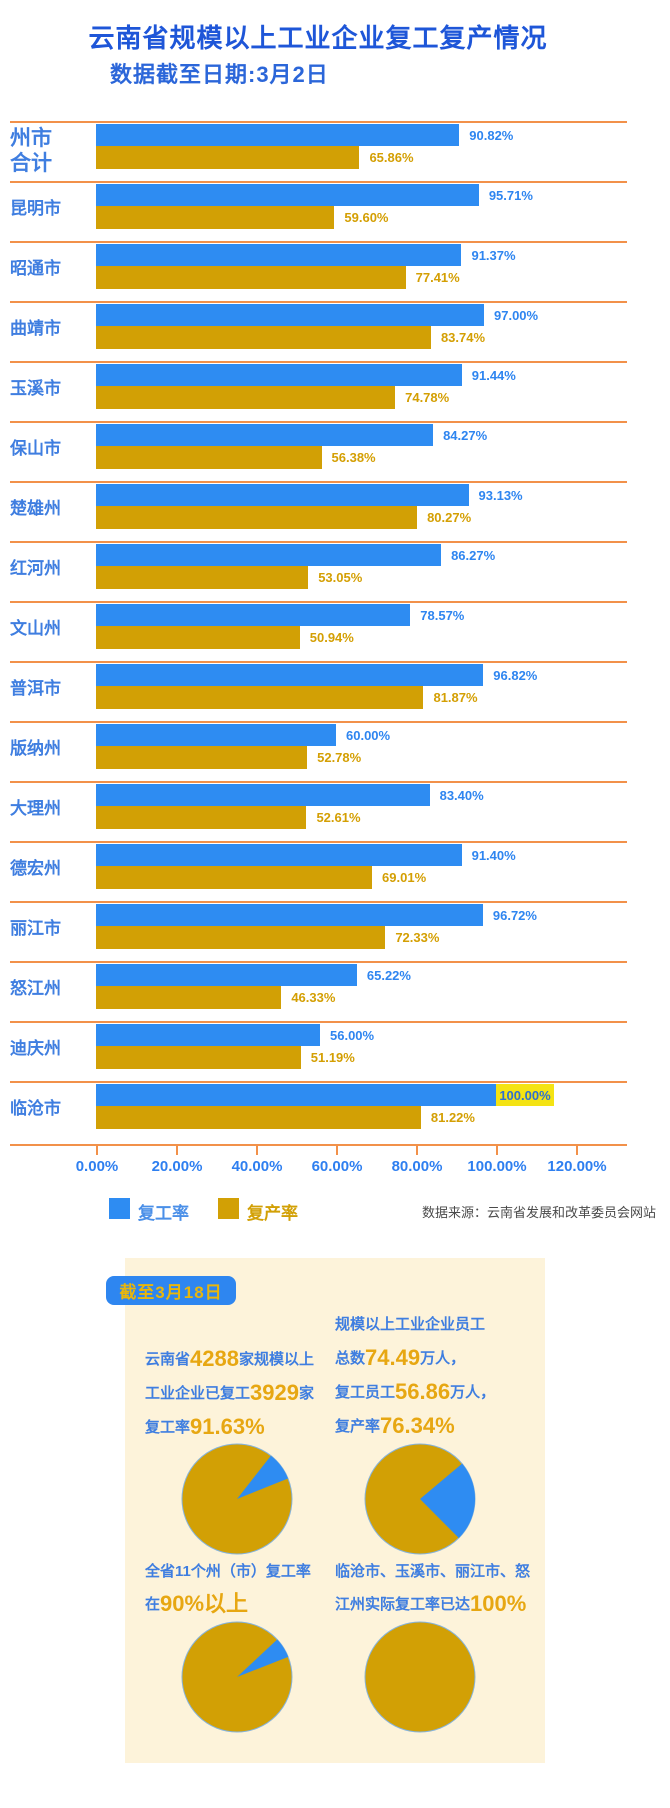 This screenshot has height=1808, width=670. Describe the element at coordinates (403, 1604) in the screenshot. I see `stat-text: 江州实际复工率已达` at that location.